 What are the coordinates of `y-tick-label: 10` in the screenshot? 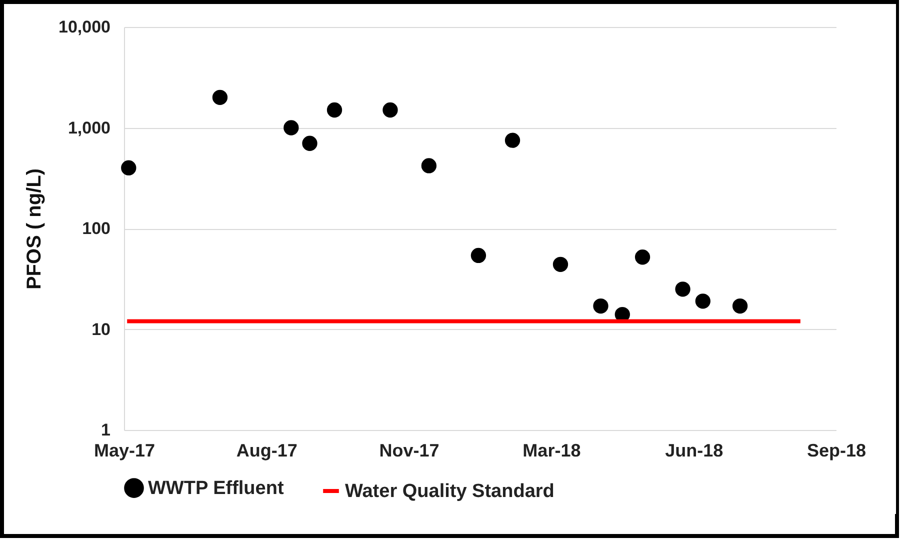 It's located at (101, 329).